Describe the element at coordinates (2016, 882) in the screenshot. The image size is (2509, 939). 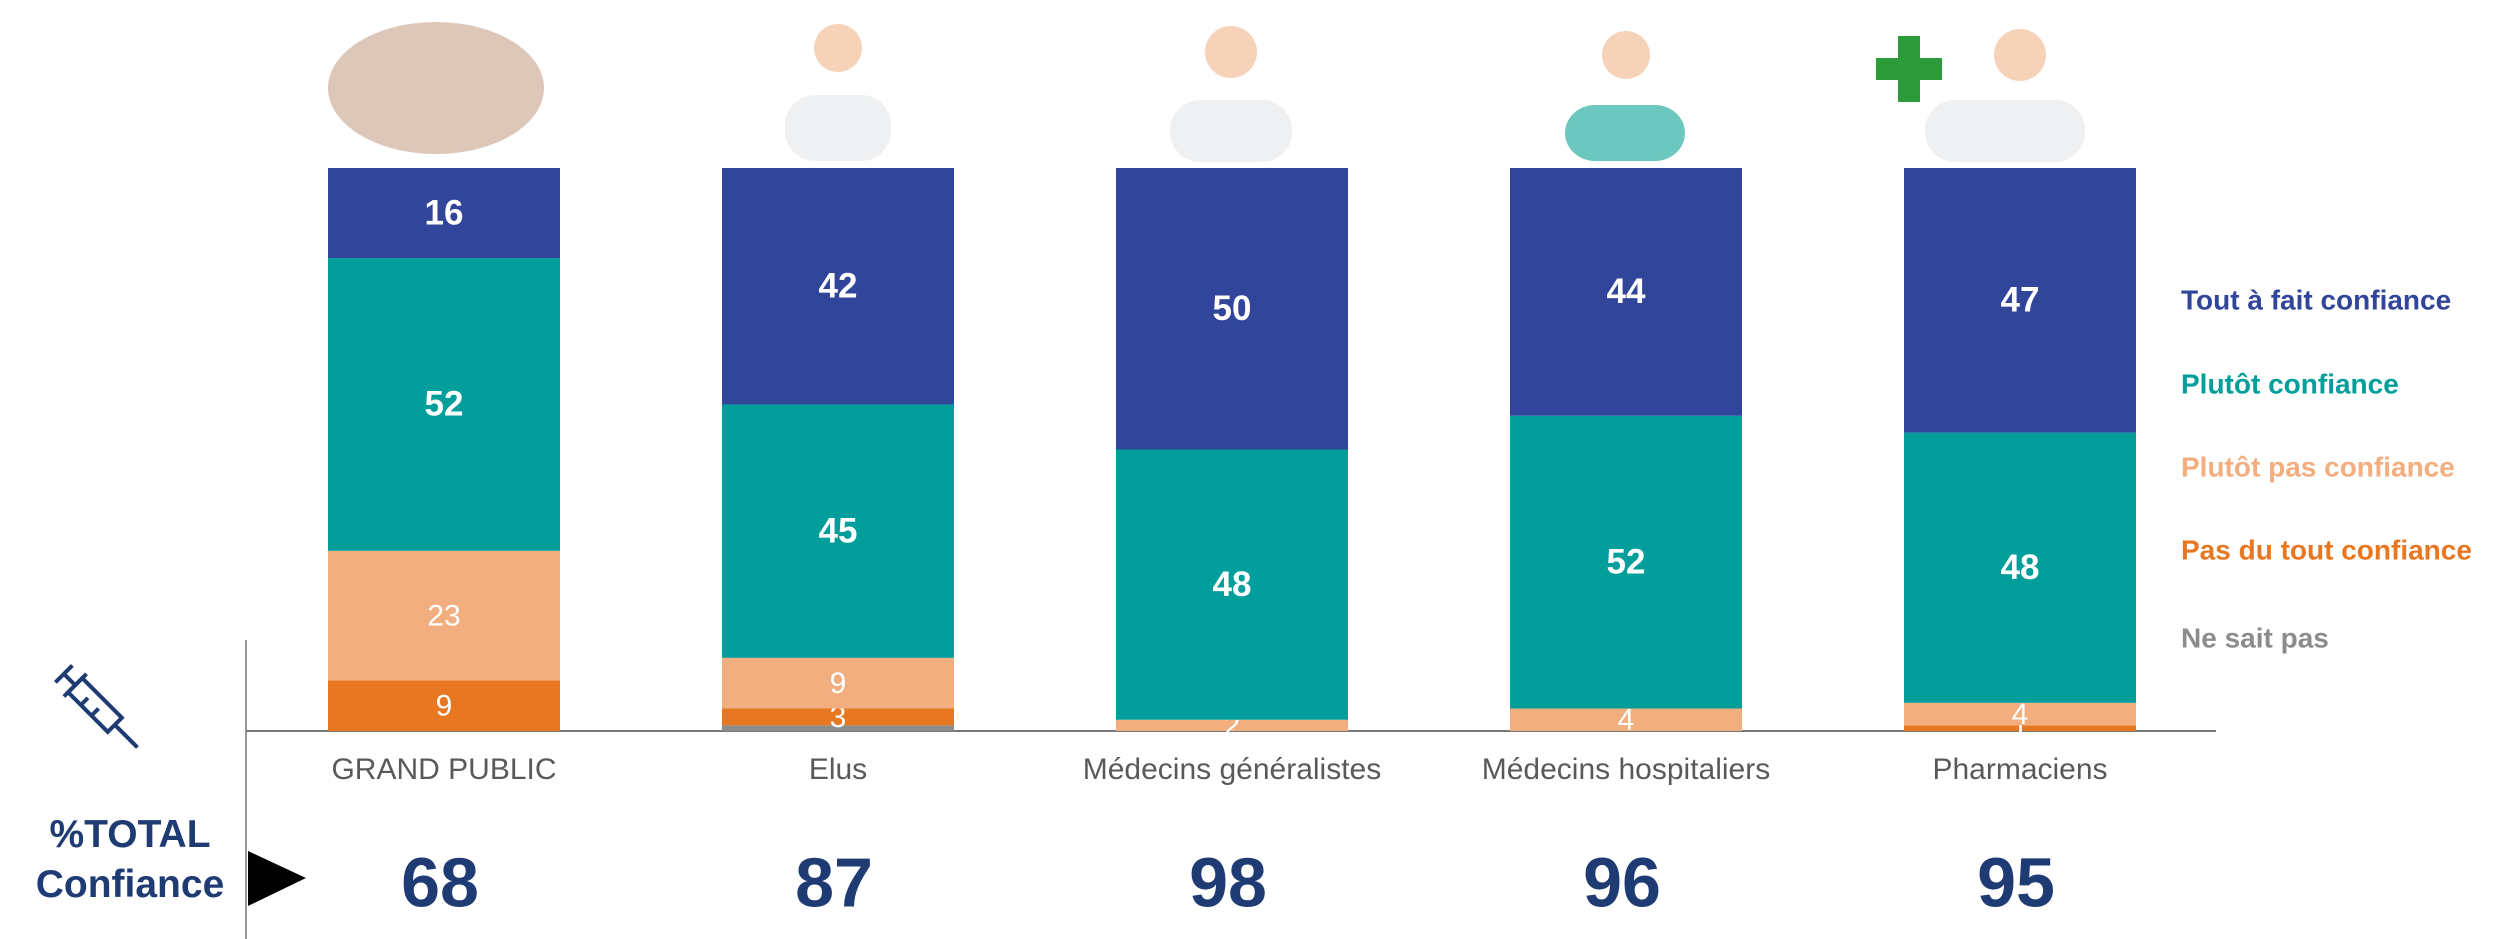
I see `total-value: 95` at that location.